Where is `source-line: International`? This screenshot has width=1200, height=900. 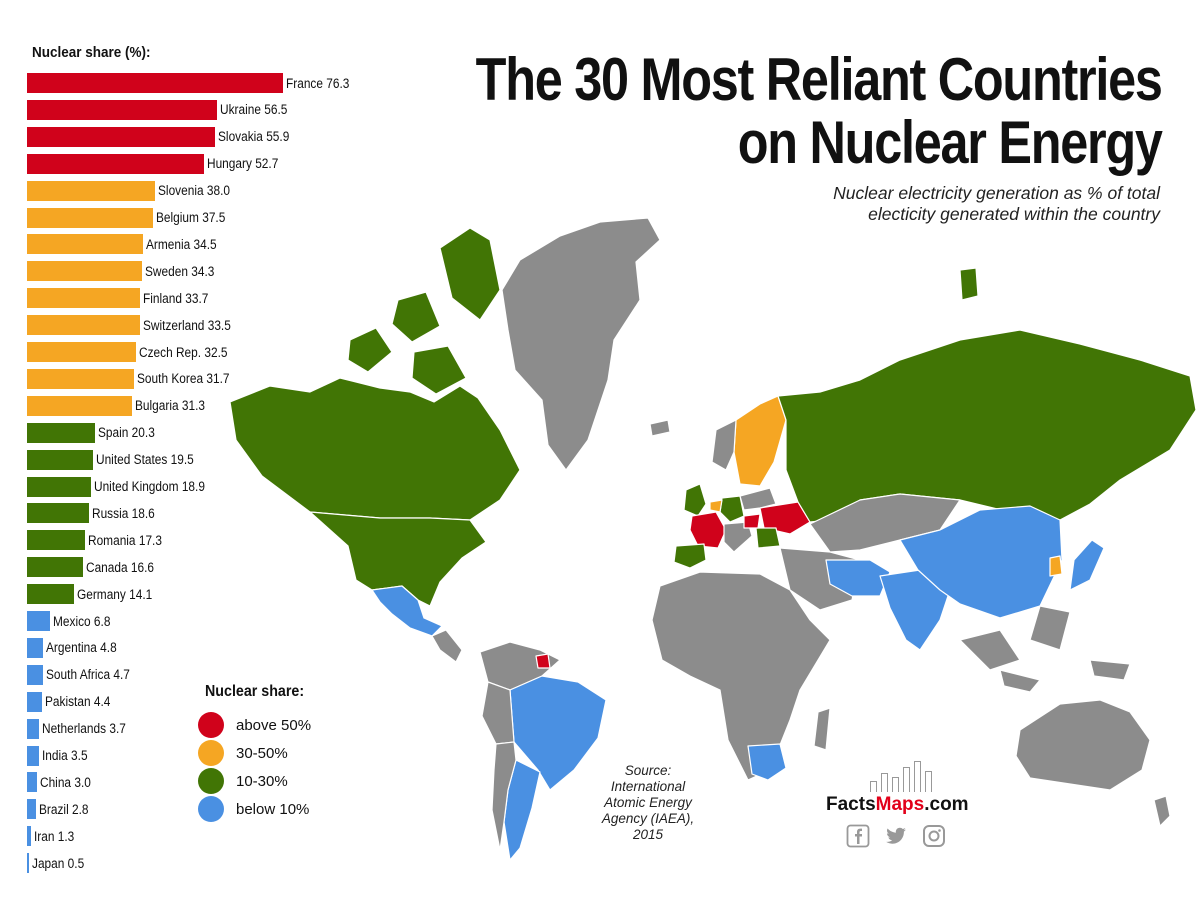
source-line: International is located at coordinates (648, 786).